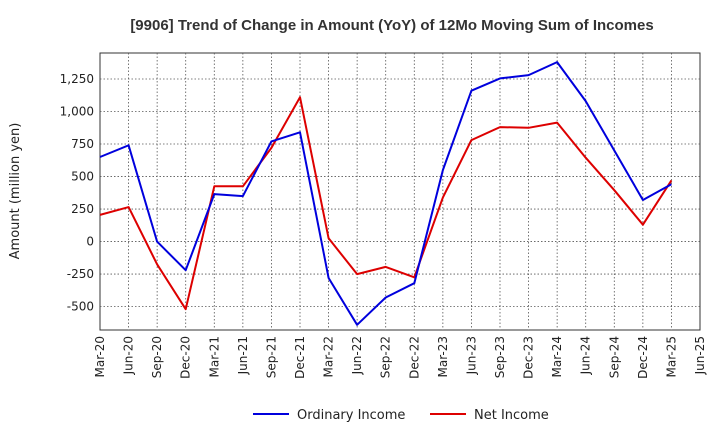 The height and width of the screenshot is (440, 720). Describe the element at coordinates (643, 357) in the screenshot. I see `x-tick-label: Dec-24` at that location.